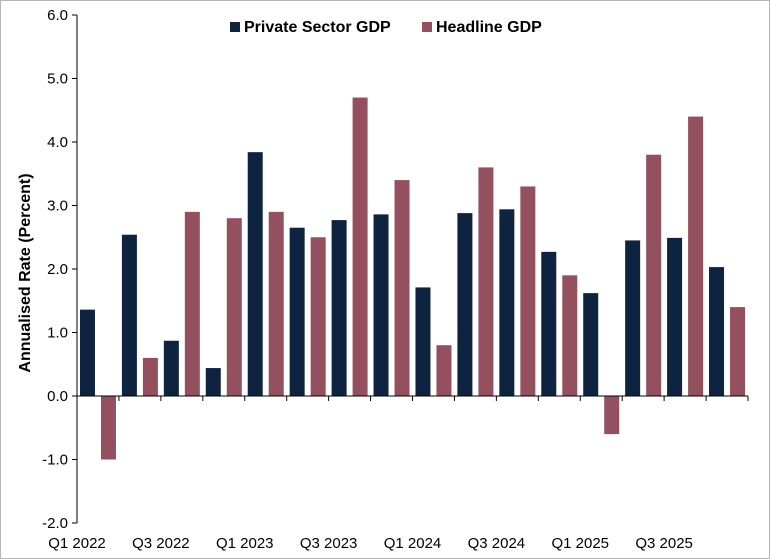 The image size is (770, 559). I want to click on y-tick-label: 1.0, so click(57, 333).